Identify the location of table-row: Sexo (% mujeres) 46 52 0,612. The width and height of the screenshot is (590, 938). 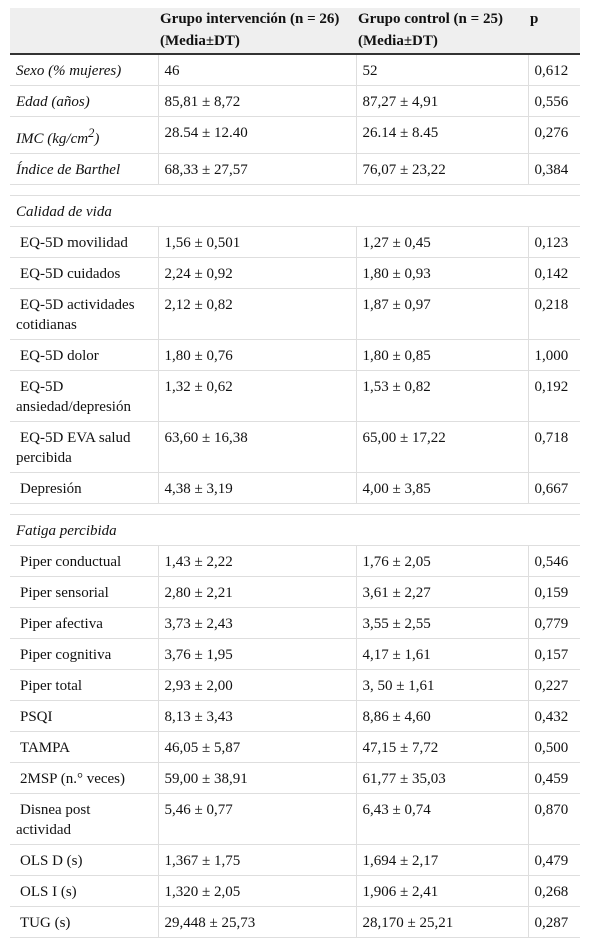
(295, 70).